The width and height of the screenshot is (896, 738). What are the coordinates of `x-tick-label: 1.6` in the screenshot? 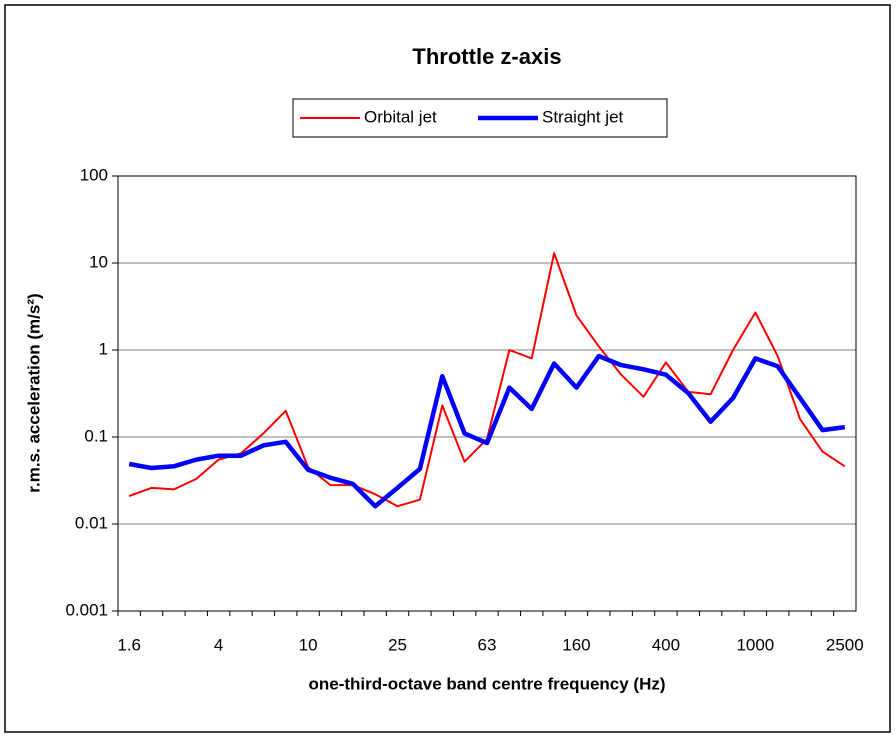 It's located at (129, 644).